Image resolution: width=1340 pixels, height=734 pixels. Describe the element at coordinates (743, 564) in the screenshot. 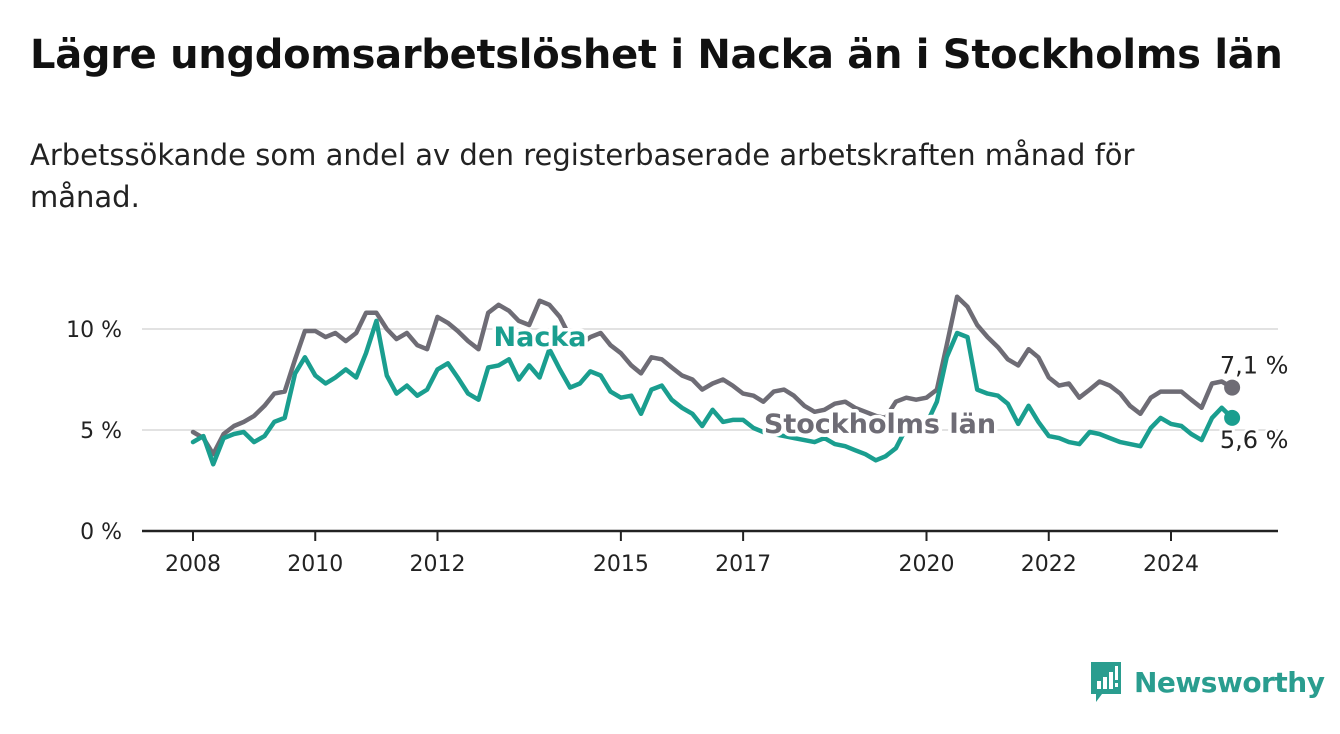

I see `x-tick-label: 2017` at that location.